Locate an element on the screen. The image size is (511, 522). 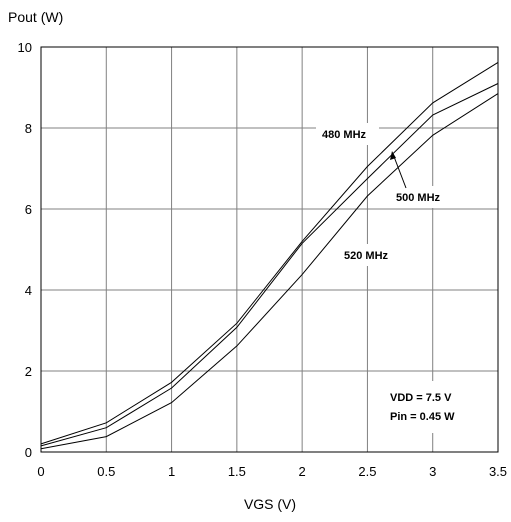
y-tick-label: 8 is located at coordinates (28, 128).